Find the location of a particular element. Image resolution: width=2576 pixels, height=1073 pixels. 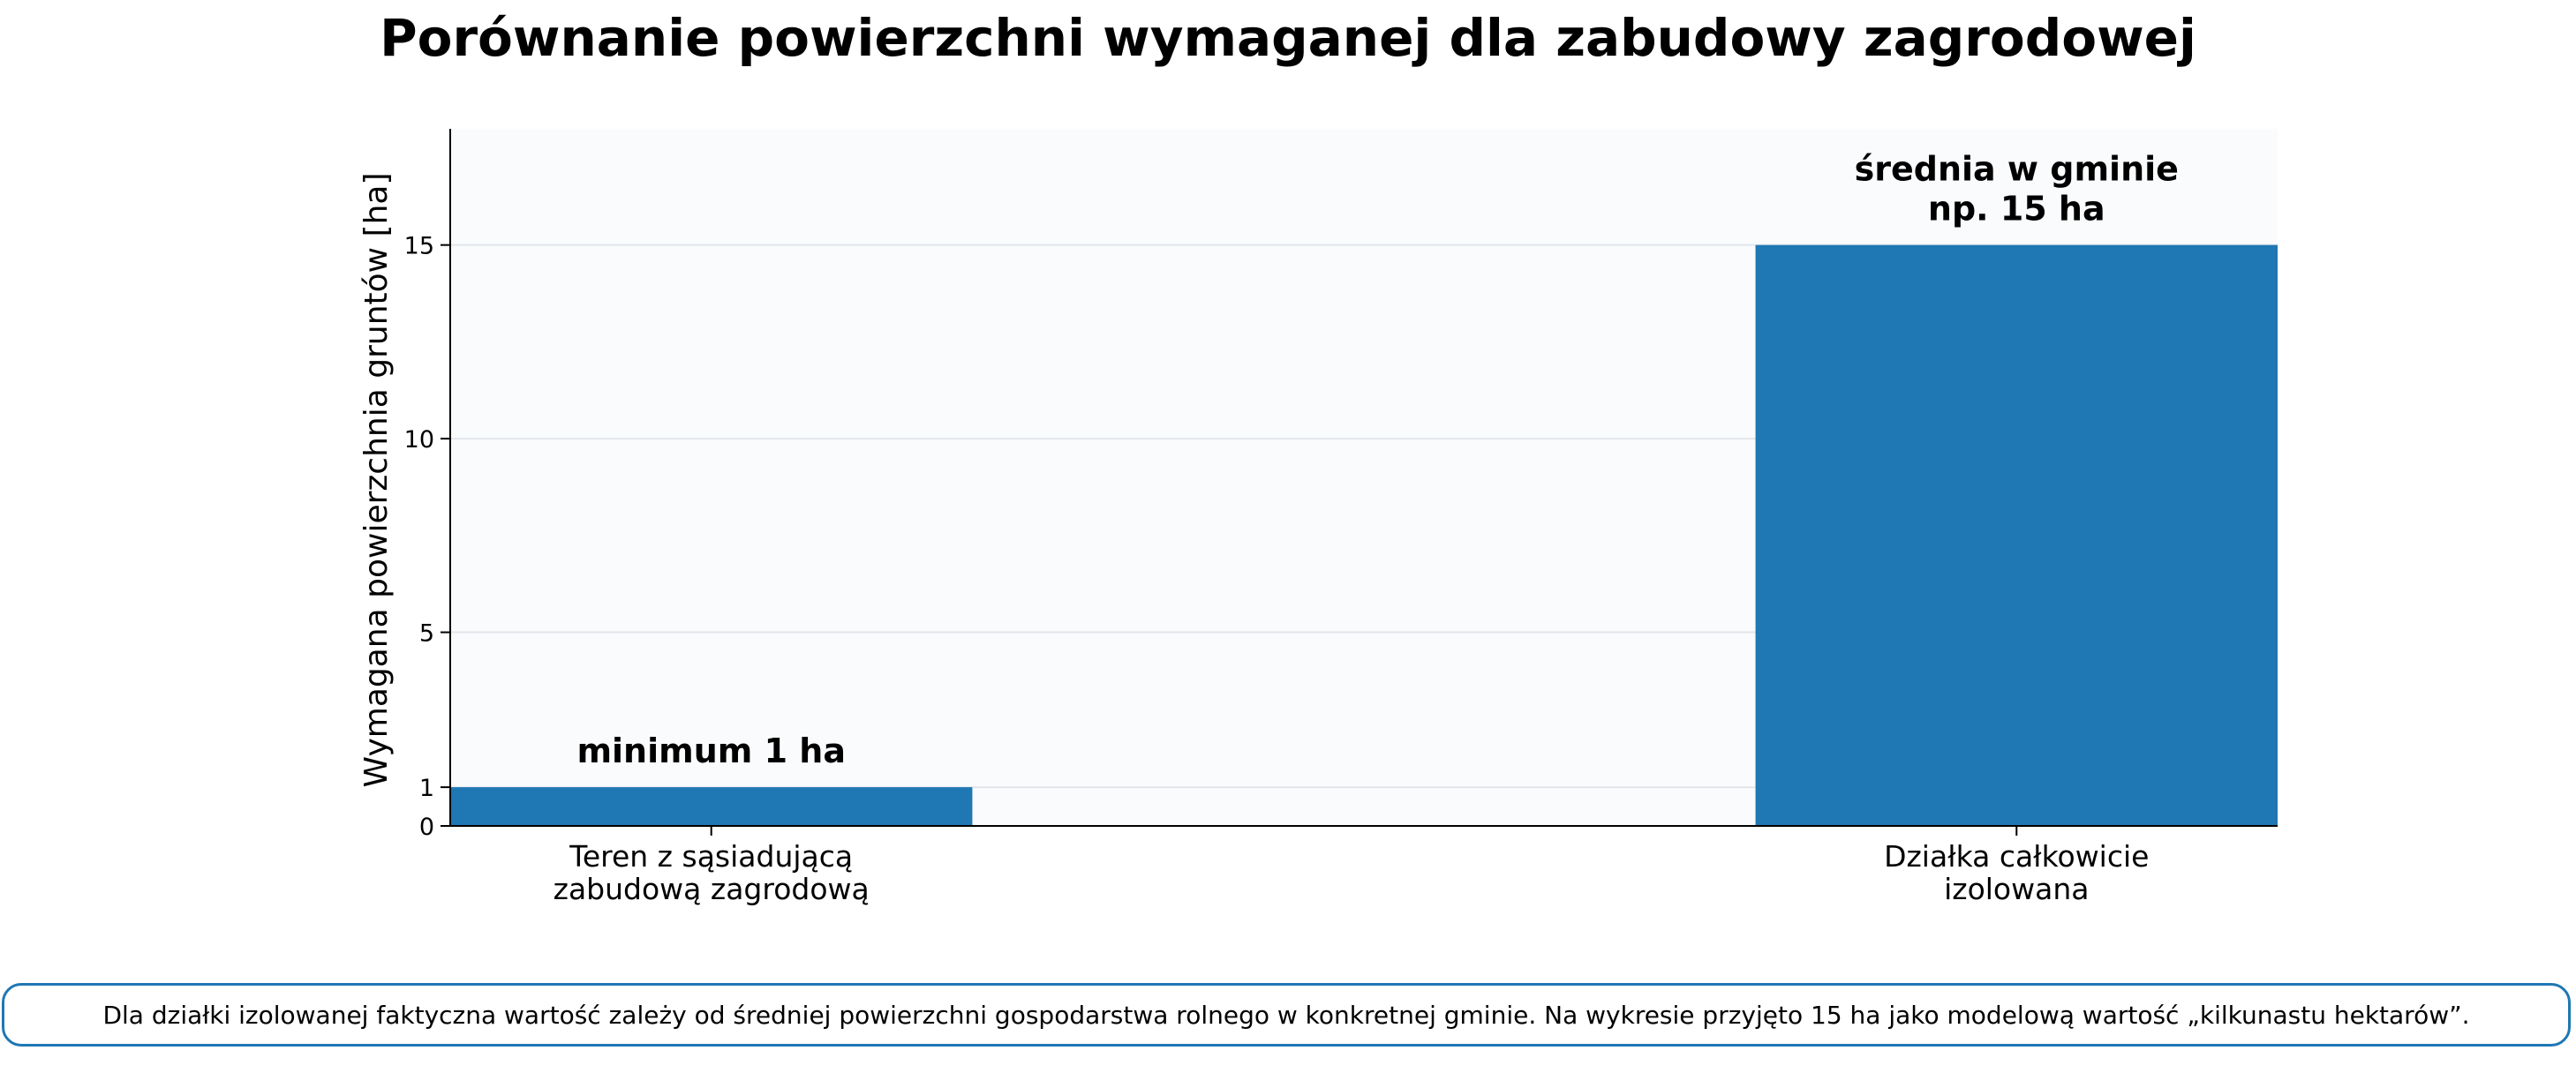

y-tick-label: 5 is located at coordinates (427, 634).